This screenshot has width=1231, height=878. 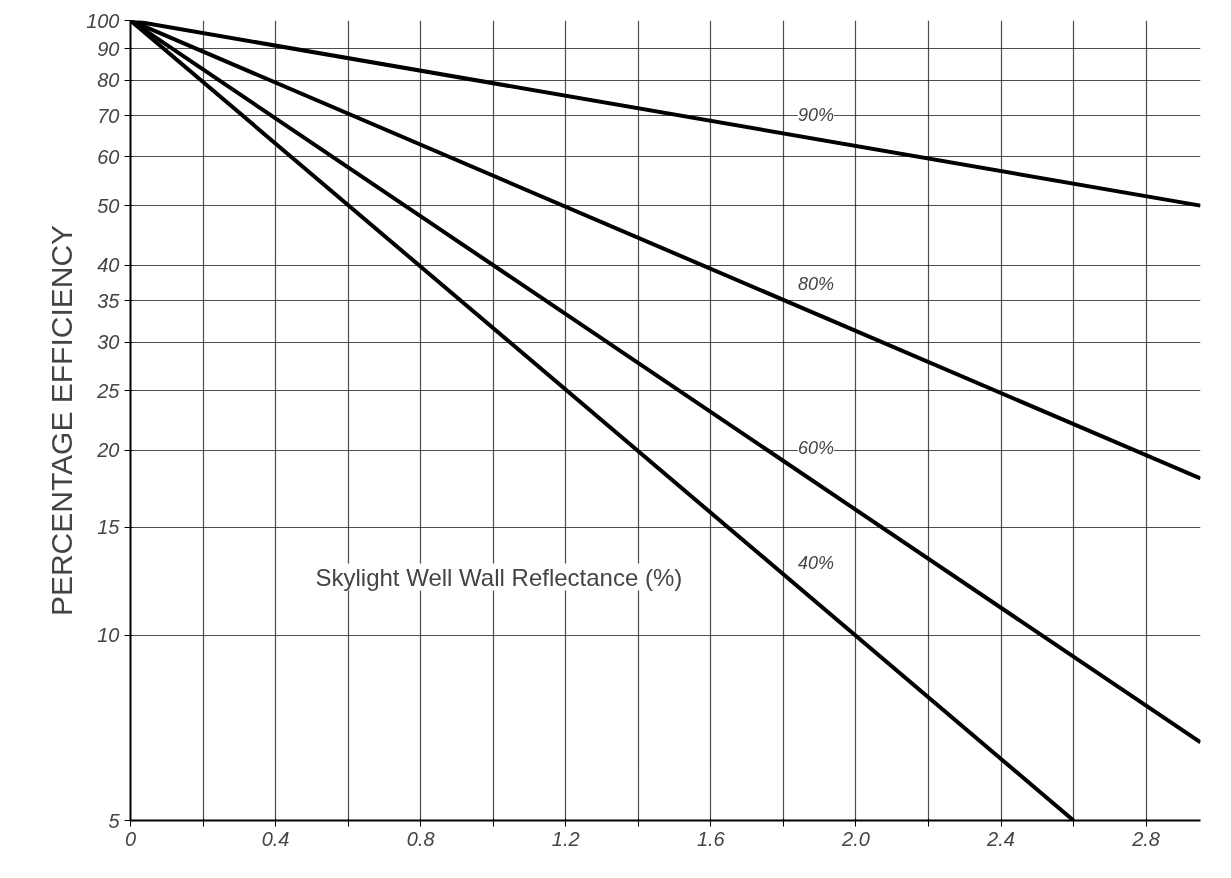 I want to click on series-label: 40%, so click(x=815, y=563).